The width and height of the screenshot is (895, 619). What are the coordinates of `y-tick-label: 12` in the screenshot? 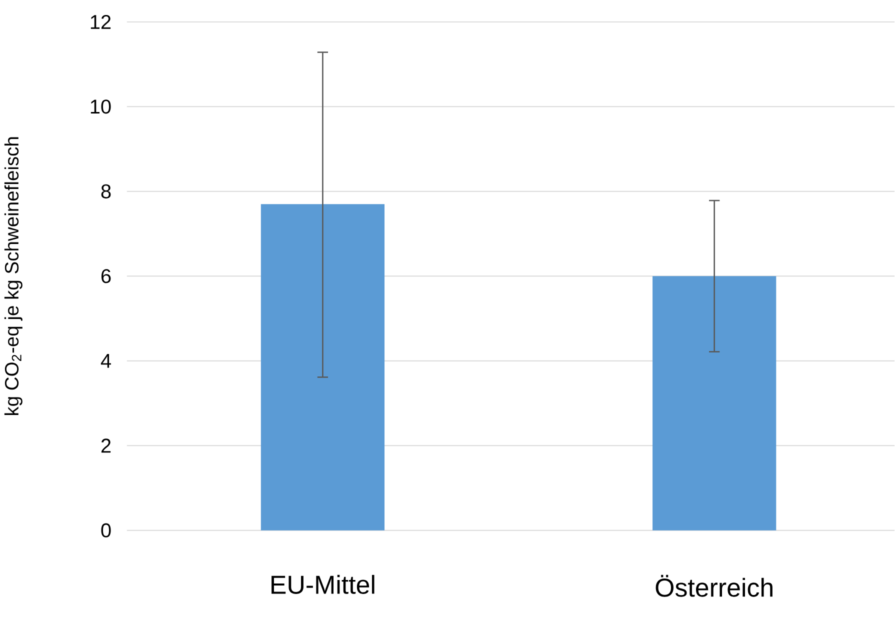 It's located at (100, 21).